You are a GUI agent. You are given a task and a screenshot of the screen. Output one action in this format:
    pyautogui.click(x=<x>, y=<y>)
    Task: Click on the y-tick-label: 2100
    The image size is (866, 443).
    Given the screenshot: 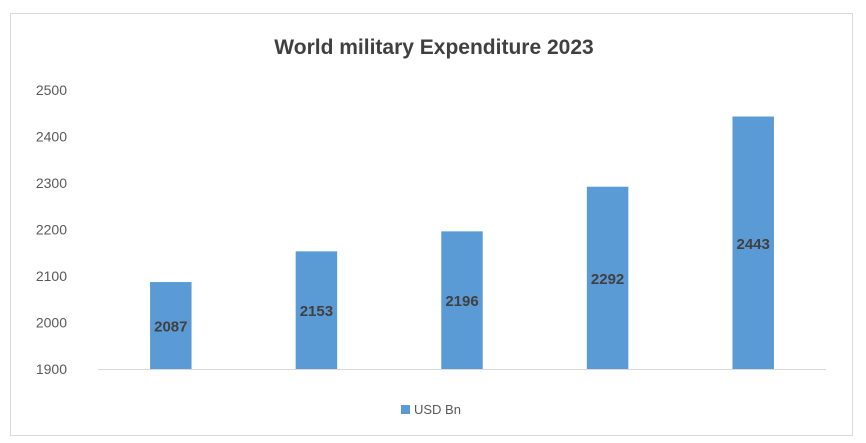 What is the action you would take?
    pyautogui.click(x=51, y=276)
    